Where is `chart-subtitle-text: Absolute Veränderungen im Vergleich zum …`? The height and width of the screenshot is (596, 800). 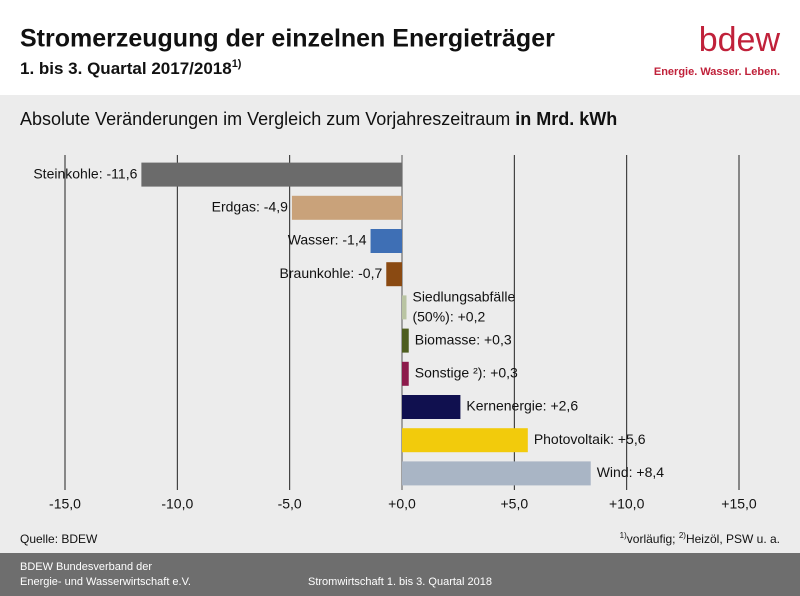
chart-subtitle-text: Absolute Veränderungen im Vergleich zum … is located at coordinates (265, 119).